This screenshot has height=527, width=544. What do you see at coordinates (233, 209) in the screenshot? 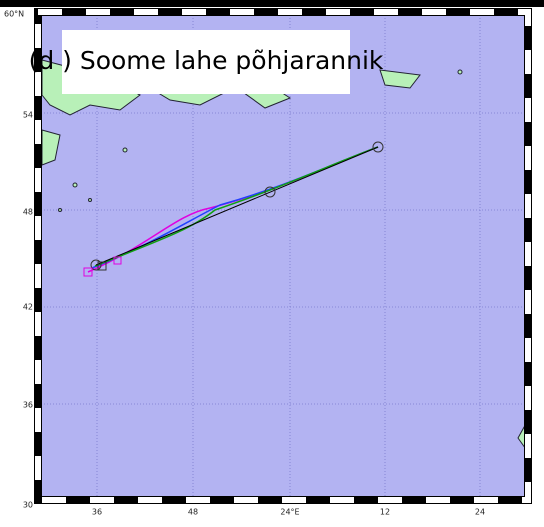
I see `trajectories` at bounding box center [233, 209].